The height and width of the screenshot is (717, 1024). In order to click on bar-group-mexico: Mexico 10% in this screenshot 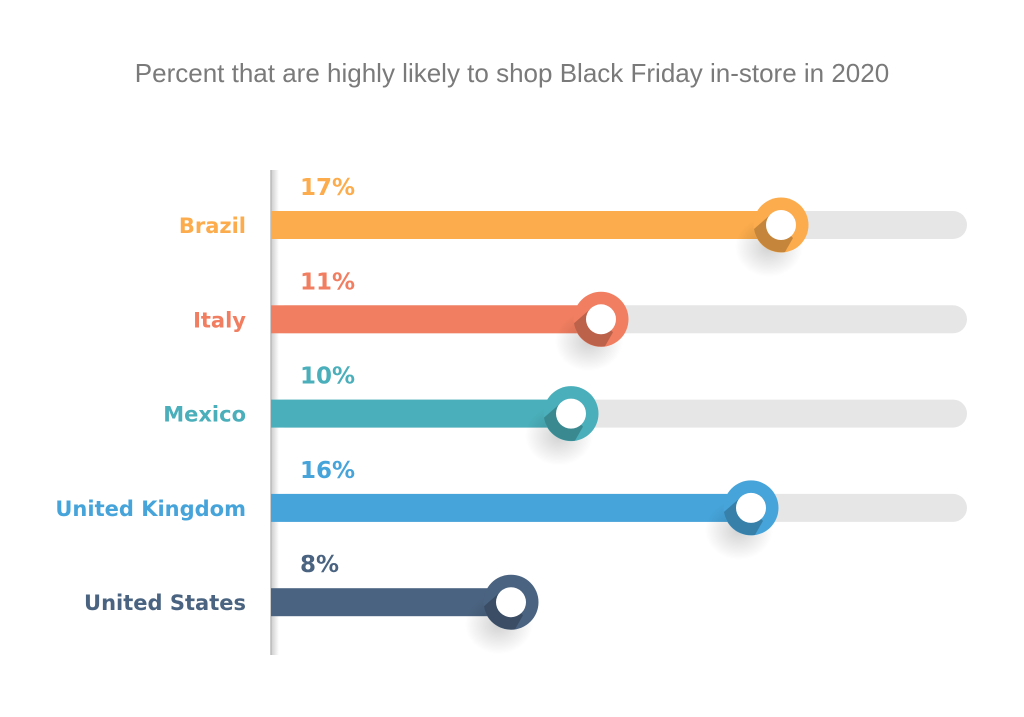, I will do `click(565, 415)`.